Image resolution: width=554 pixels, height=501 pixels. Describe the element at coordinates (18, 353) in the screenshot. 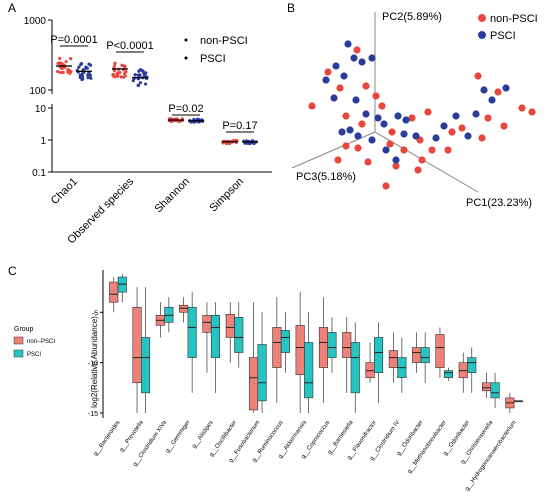

I see `c-legend-swatch-psci` at that location.